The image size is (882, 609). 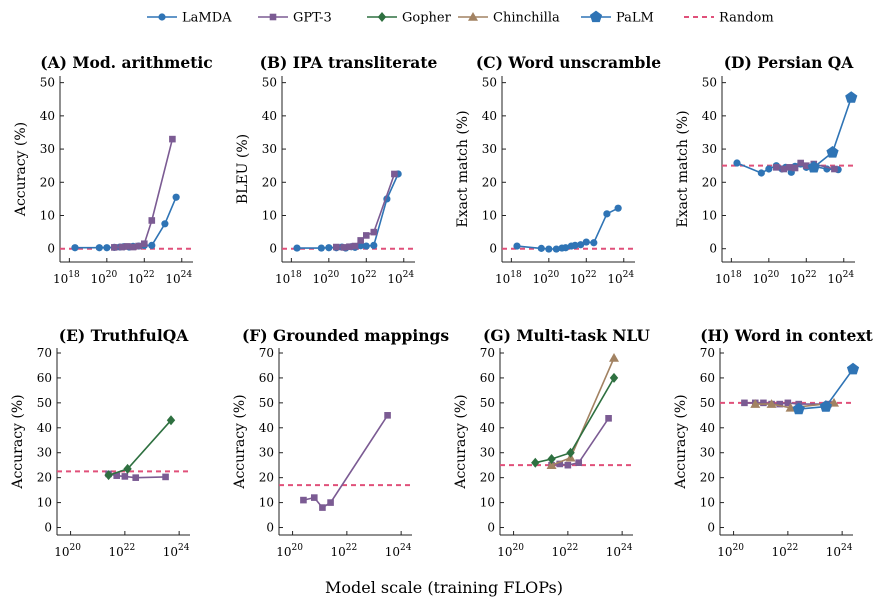 I want to click on series-gopher, so click(x=140, y=448).